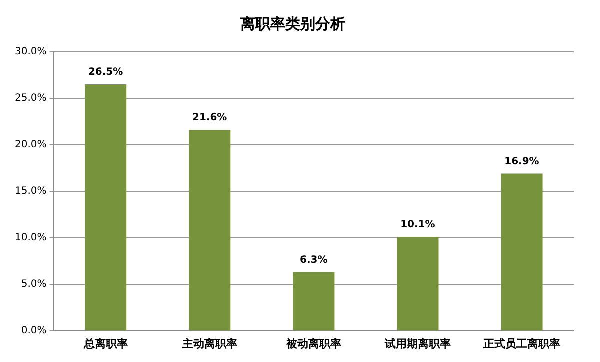 The width and height of the screenshot is (600, 362). What do you see at coordinates (34, 330) in the screenshot?
I see `y-tick-label: 0.0%` at bounding box center [34, 330].